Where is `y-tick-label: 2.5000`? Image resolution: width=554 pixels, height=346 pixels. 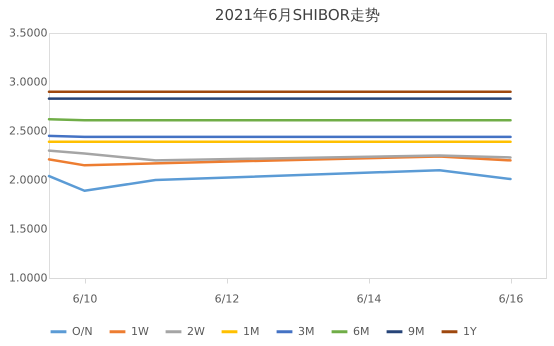 y-tick-label: 2.5000 is located at coordinates (28, 131).